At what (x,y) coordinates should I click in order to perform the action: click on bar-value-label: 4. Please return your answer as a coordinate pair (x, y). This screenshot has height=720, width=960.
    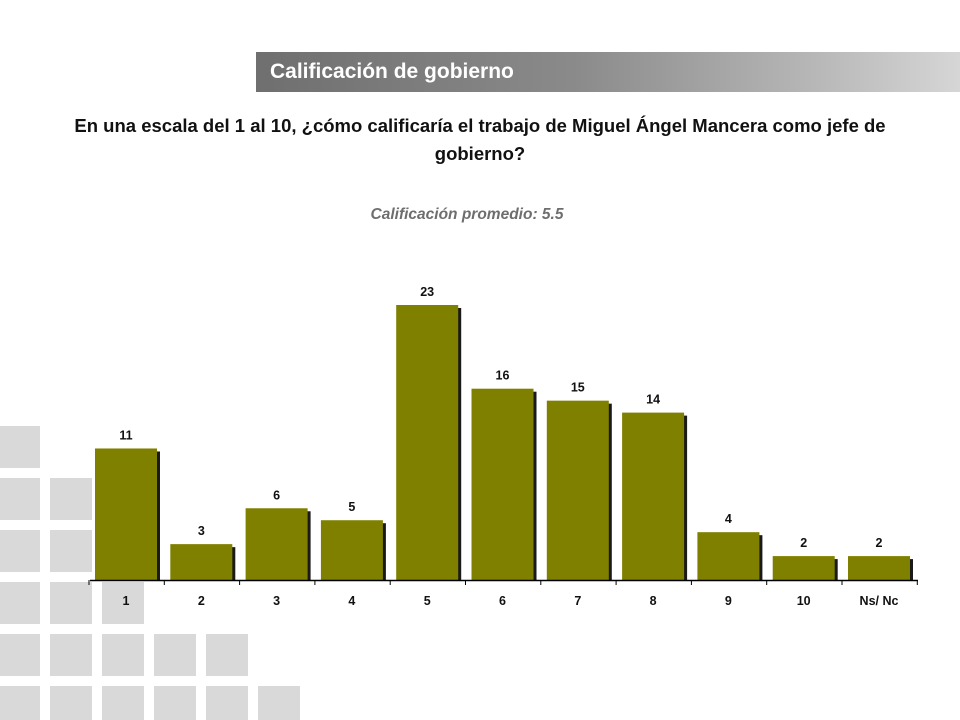
    Looking at the image, I should click on (728, 519).